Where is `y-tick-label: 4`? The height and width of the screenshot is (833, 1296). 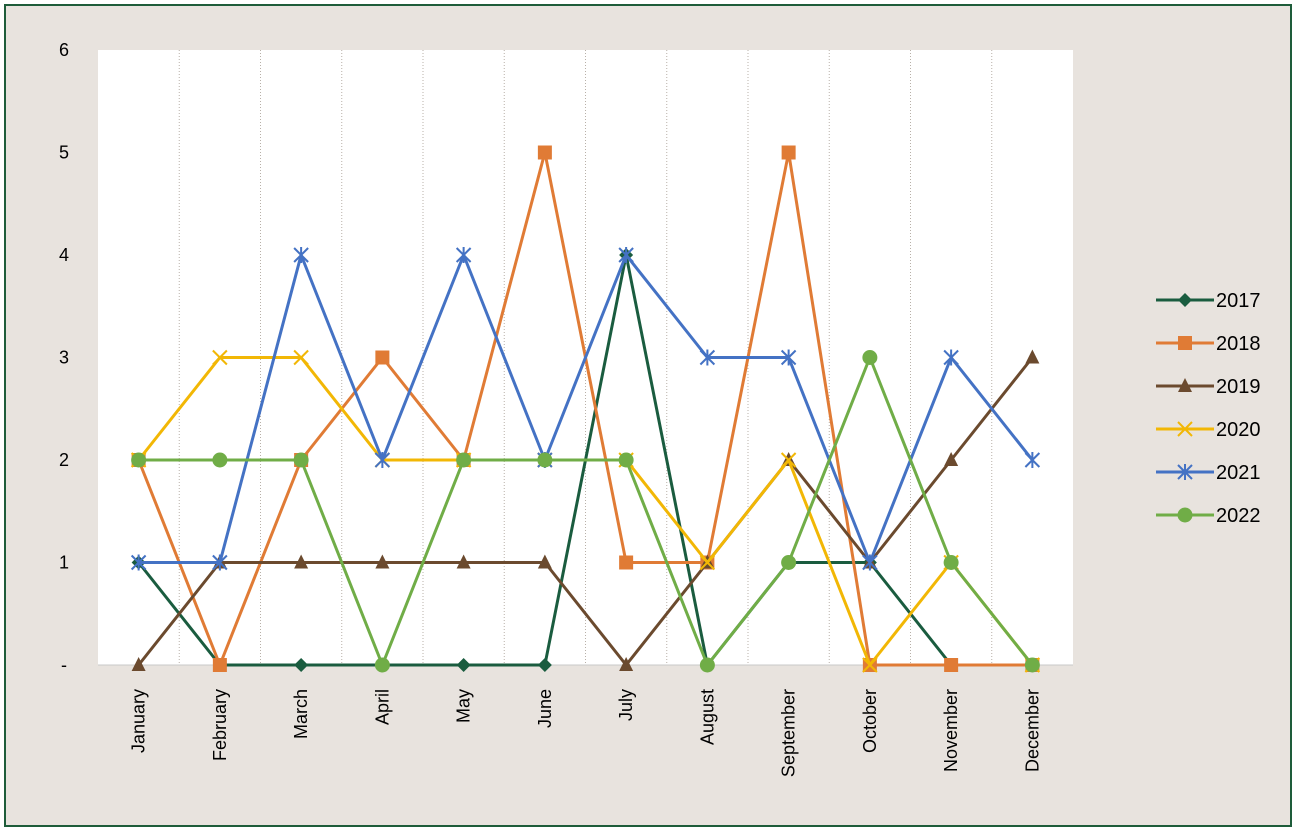 y-tick-label: 4 is located at coordinates (64, 255).